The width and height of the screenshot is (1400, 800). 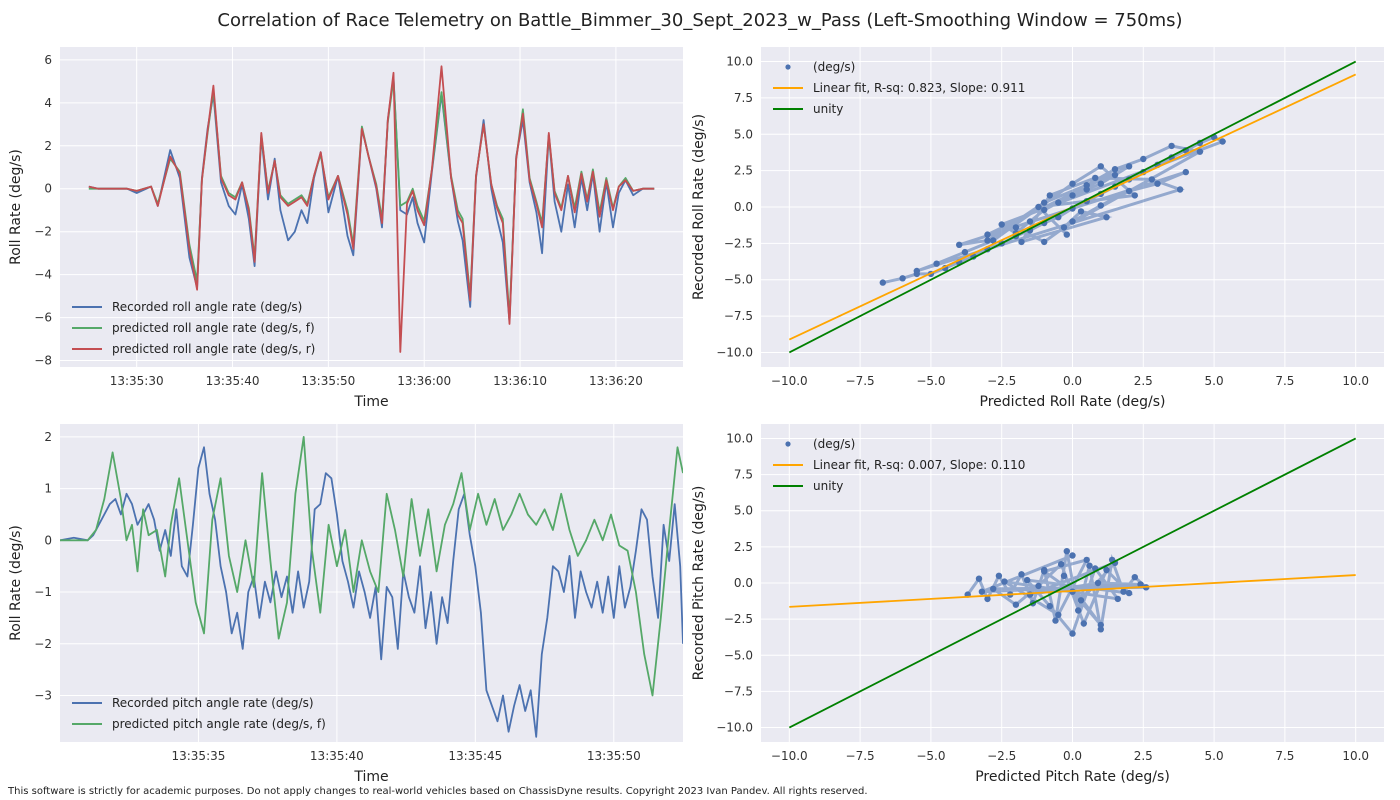 I want to click on legend-label: Recorded roll angle rate (deg/s), so click(x=207, y=307).